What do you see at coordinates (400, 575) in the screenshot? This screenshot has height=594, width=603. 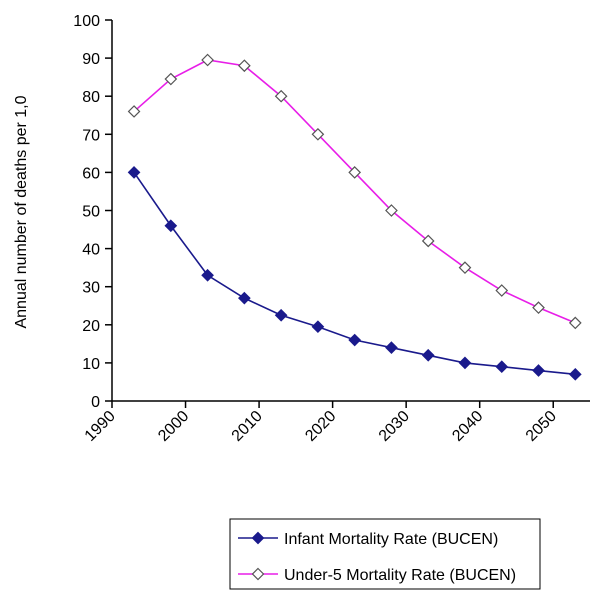 I see `legend-label: Under-5 Mortality Rate (BUCEN)` at bounding box center [400, 575].